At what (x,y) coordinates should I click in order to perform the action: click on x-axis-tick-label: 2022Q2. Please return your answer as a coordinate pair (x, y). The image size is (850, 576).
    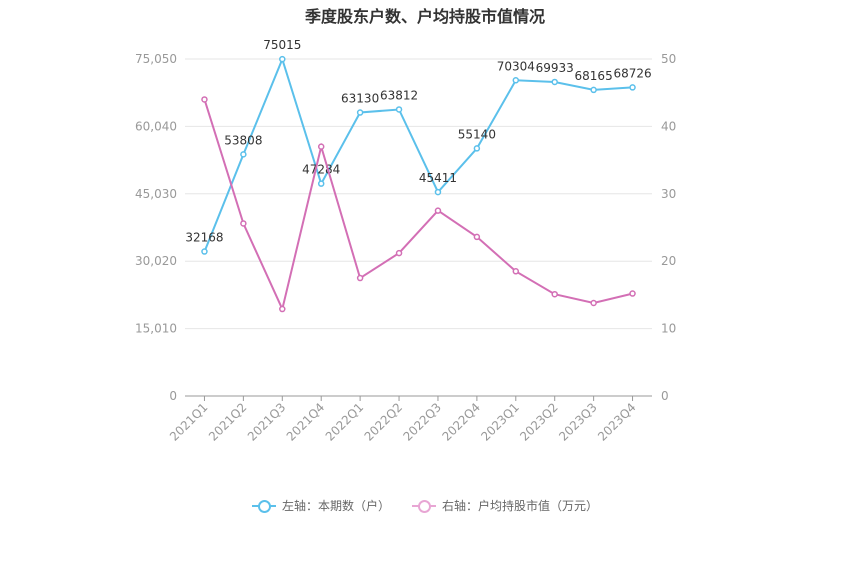
    Looking at the image, I should click on (384, 422).